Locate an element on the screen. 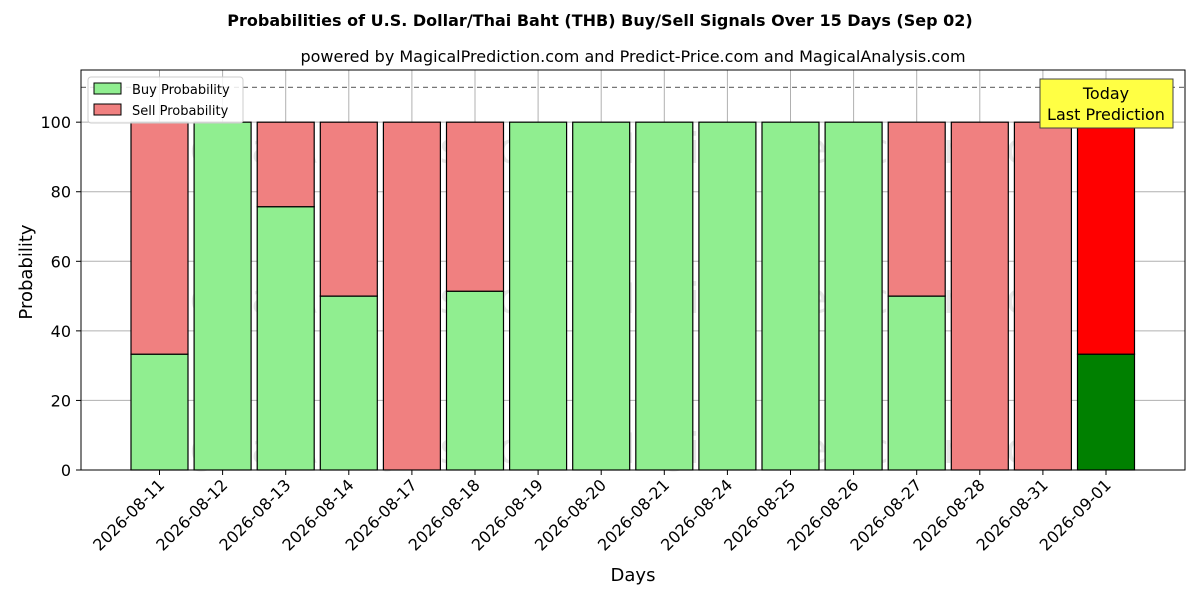 The width and height of the screenshot is (1200, 600). legend: Buy Probability Sell Probability is located at coordinates (165, 100).